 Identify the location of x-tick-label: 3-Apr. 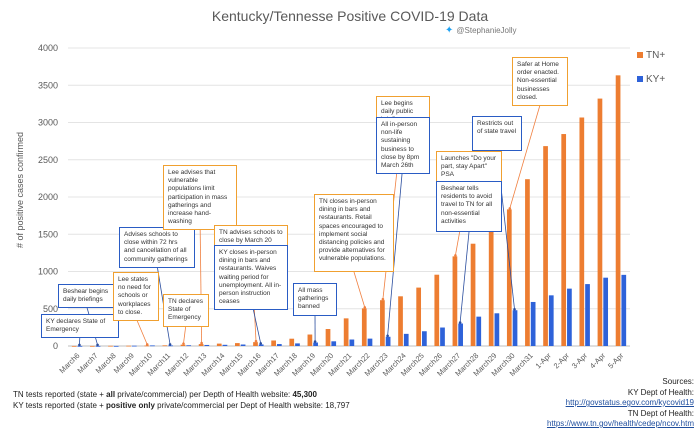
(580, 361).